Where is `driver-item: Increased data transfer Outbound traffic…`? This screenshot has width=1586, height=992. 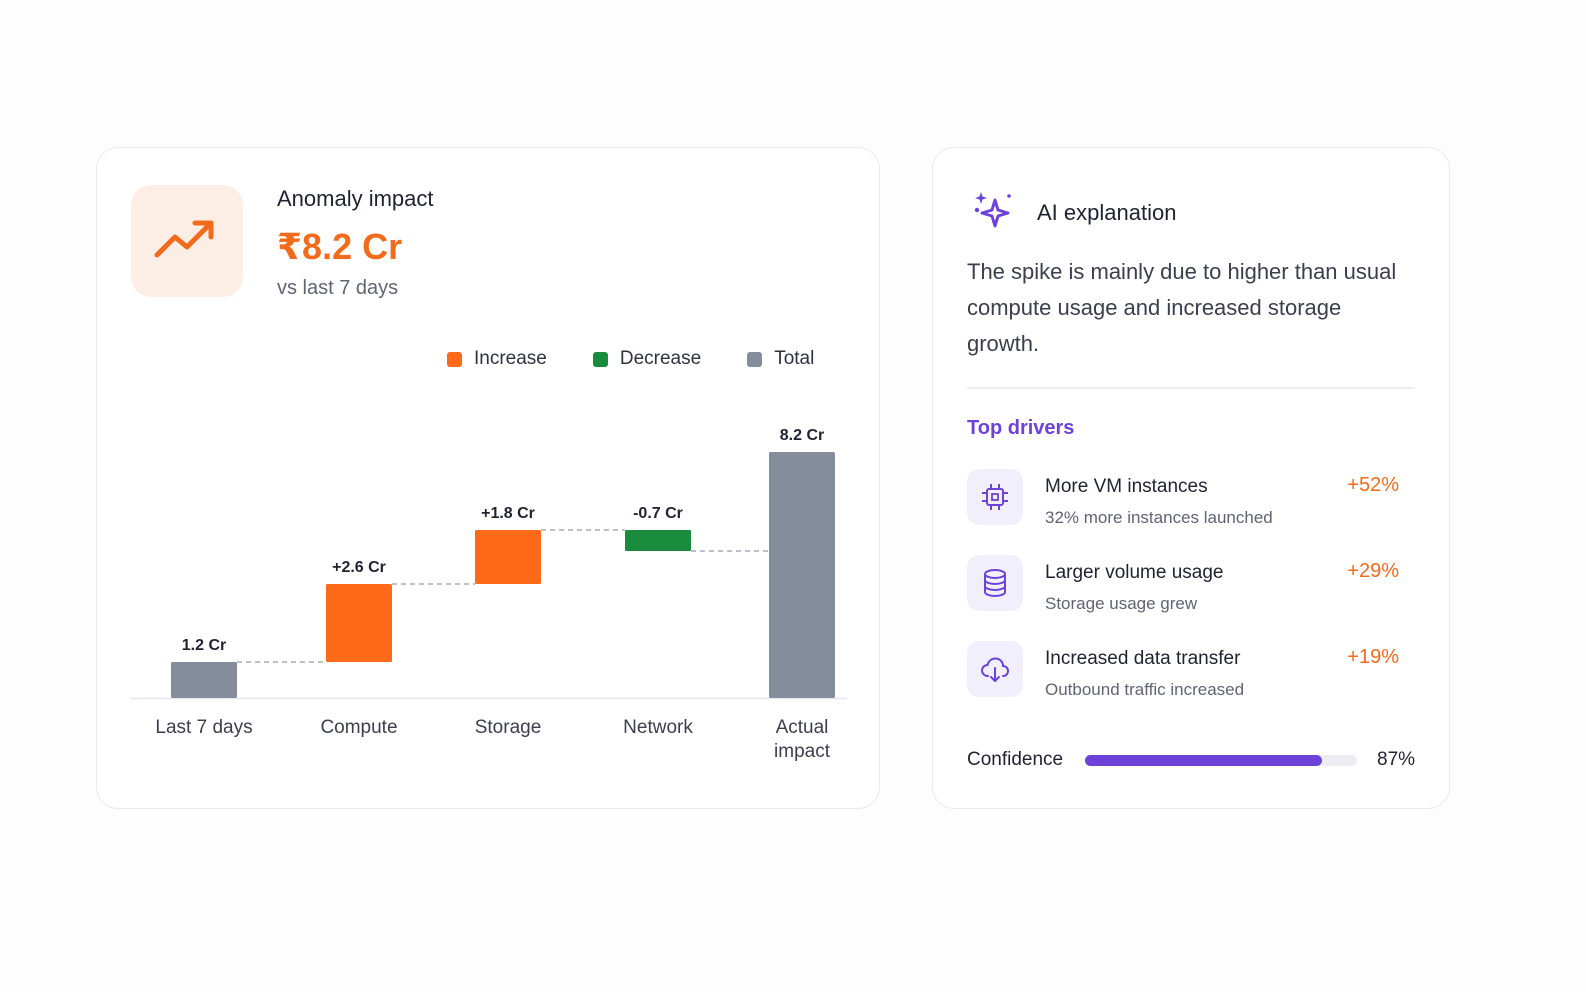
driver-item: Increased data transfer Outbound traffic… is located at coordinates (1187, 671).